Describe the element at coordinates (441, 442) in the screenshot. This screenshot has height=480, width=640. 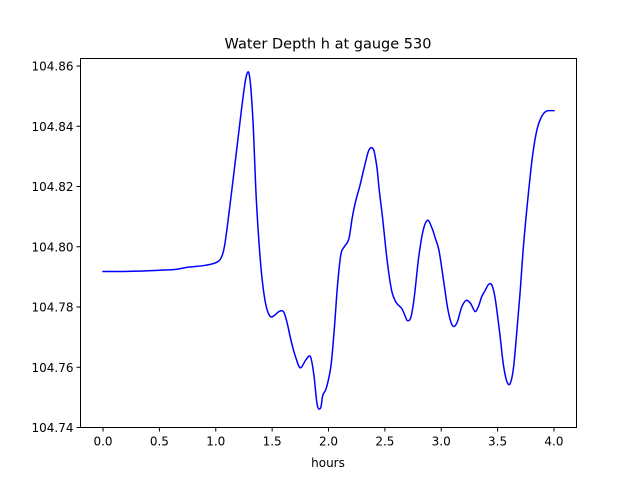
I see `x-tick-label: 3.0` at that location.